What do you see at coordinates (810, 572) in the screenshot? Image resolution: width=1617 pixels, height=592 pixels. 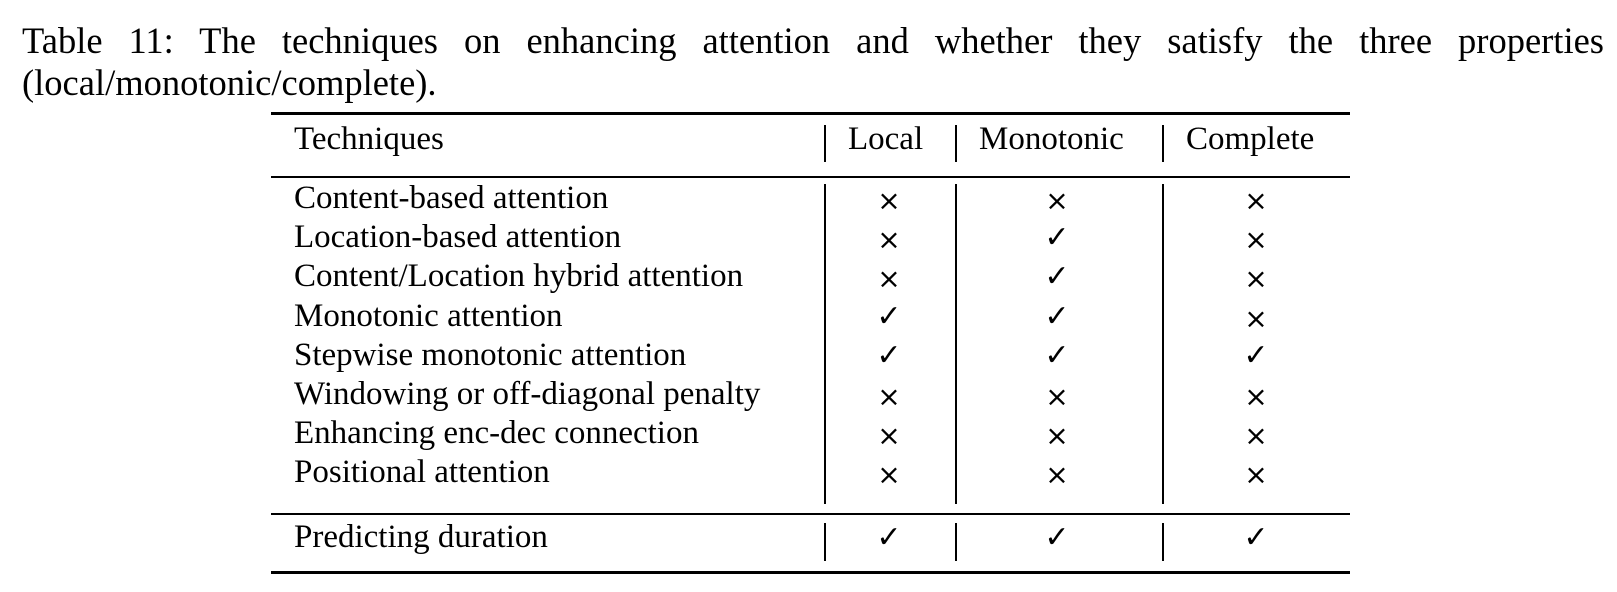 I see `bottom-rule` at bounding box center [810, 572].